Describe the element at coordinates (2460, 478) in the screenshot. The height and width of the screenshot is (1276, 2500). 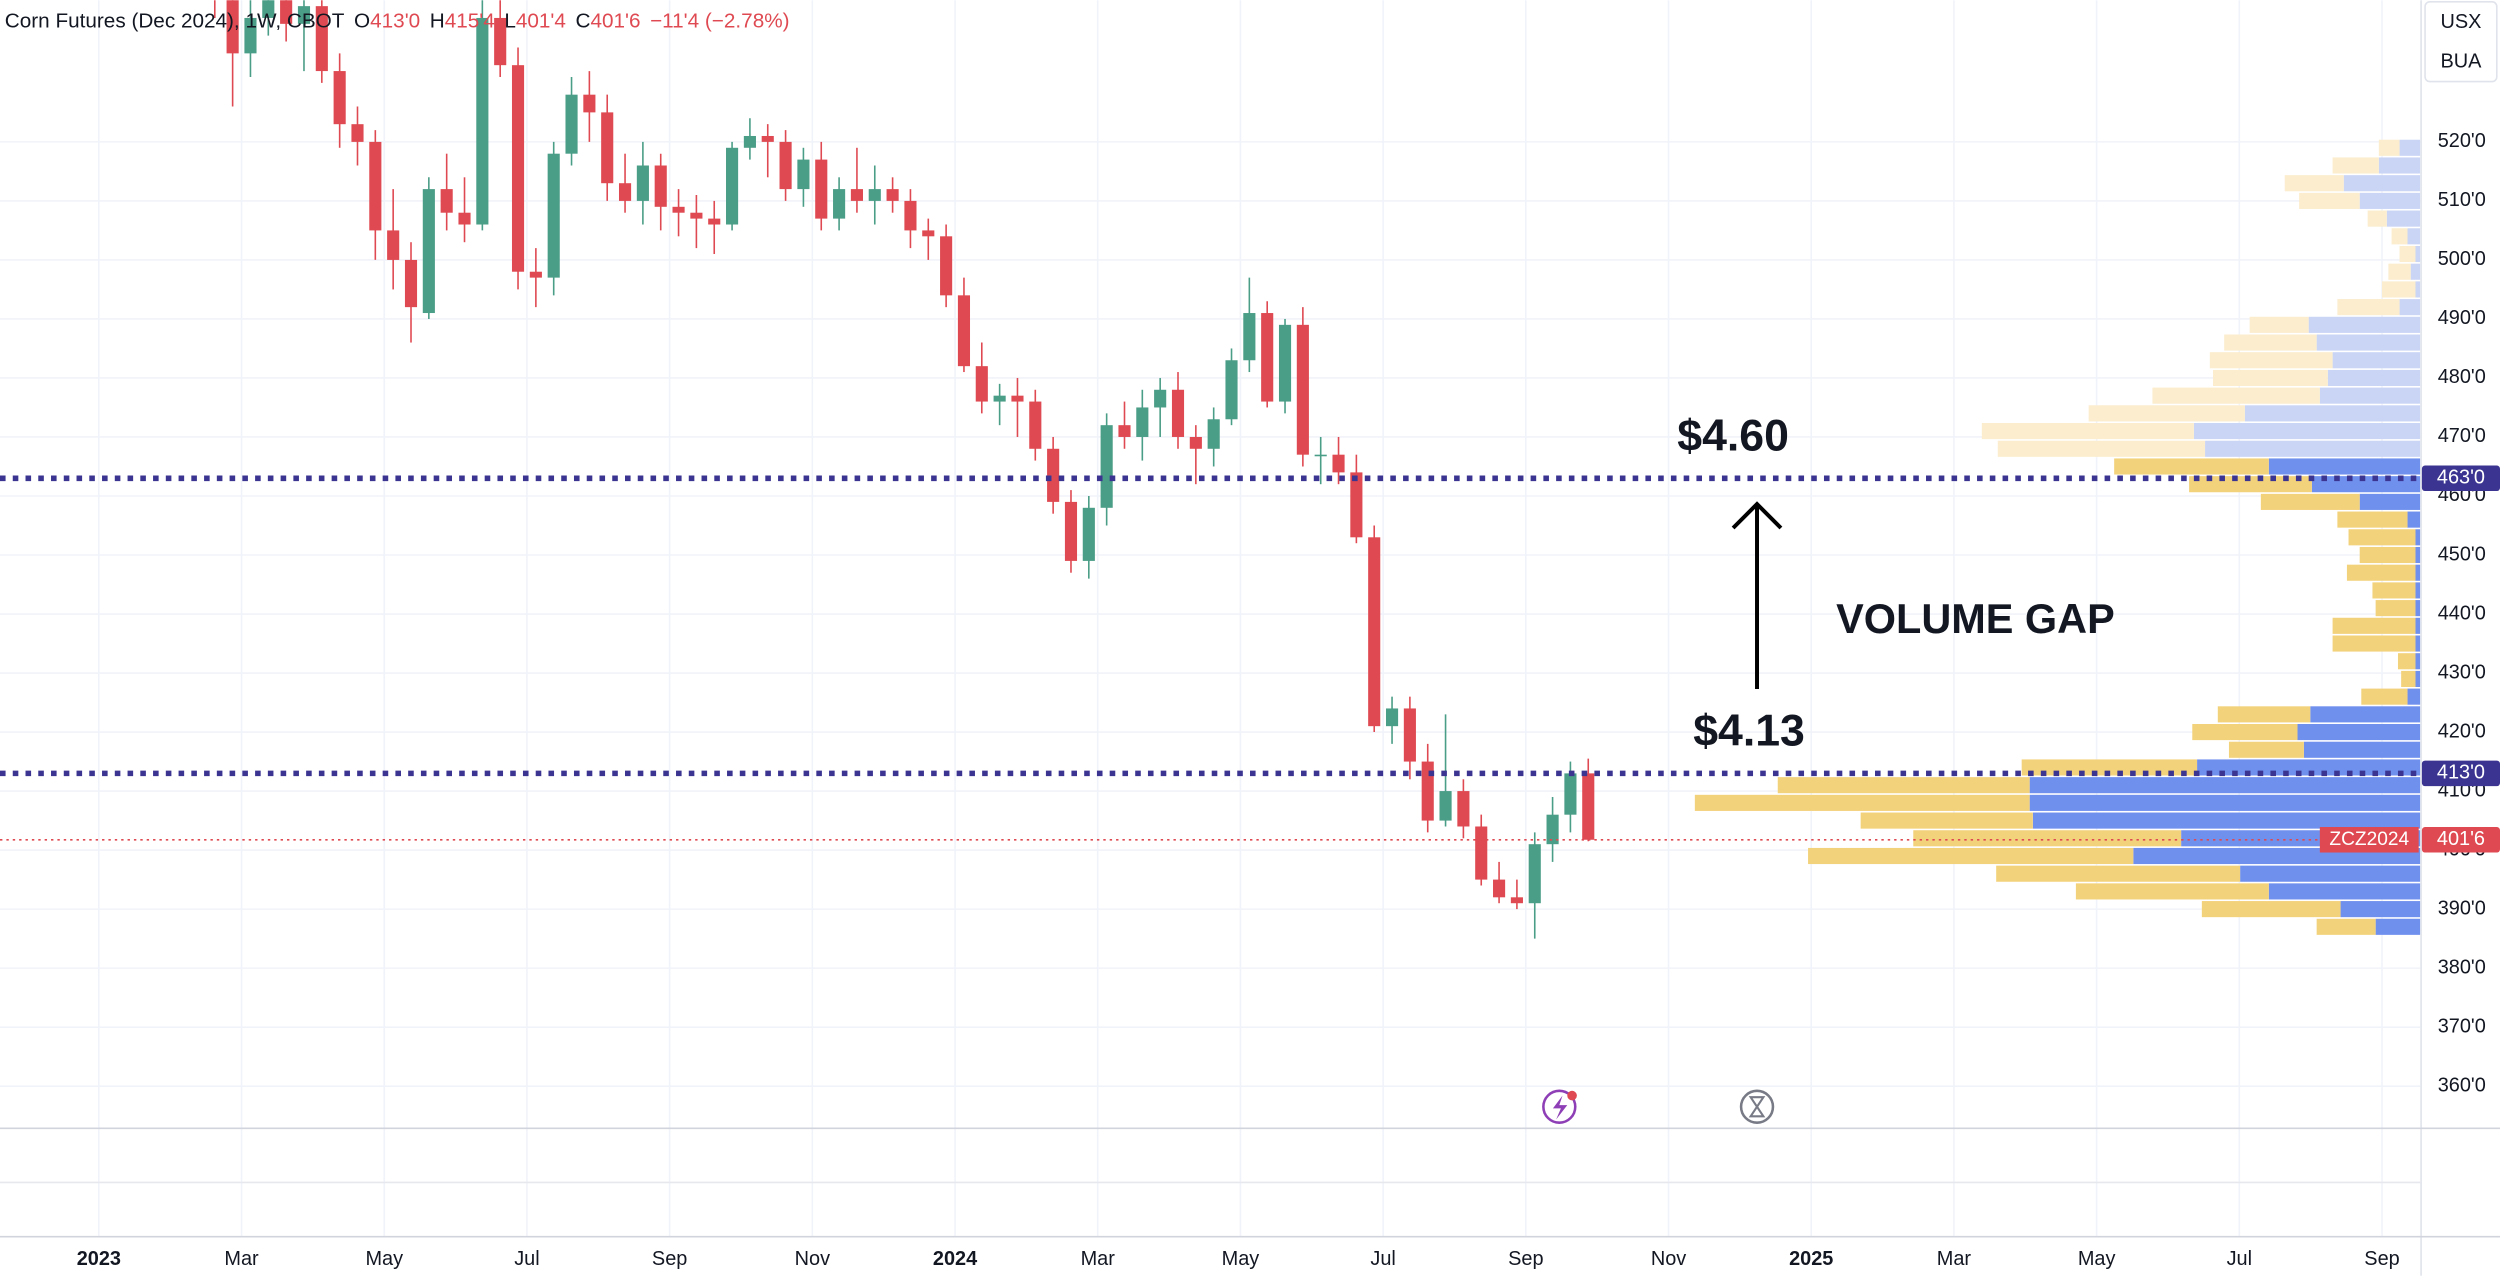
I see `price-line-box` at that location.